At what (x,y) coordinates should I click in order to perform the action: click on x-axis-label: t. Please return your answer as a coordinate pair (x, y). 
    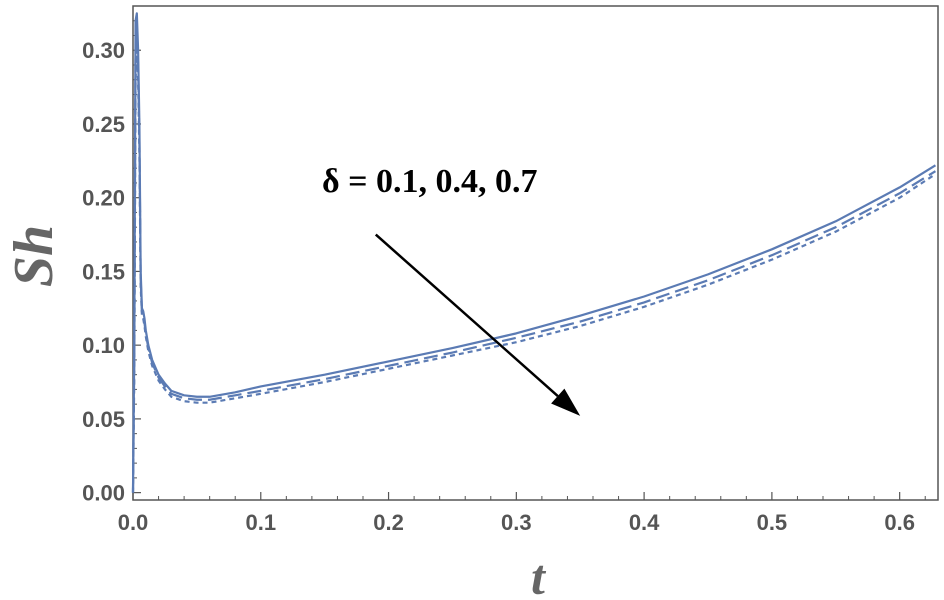
    Looking at the image, I should click on (539, 574).